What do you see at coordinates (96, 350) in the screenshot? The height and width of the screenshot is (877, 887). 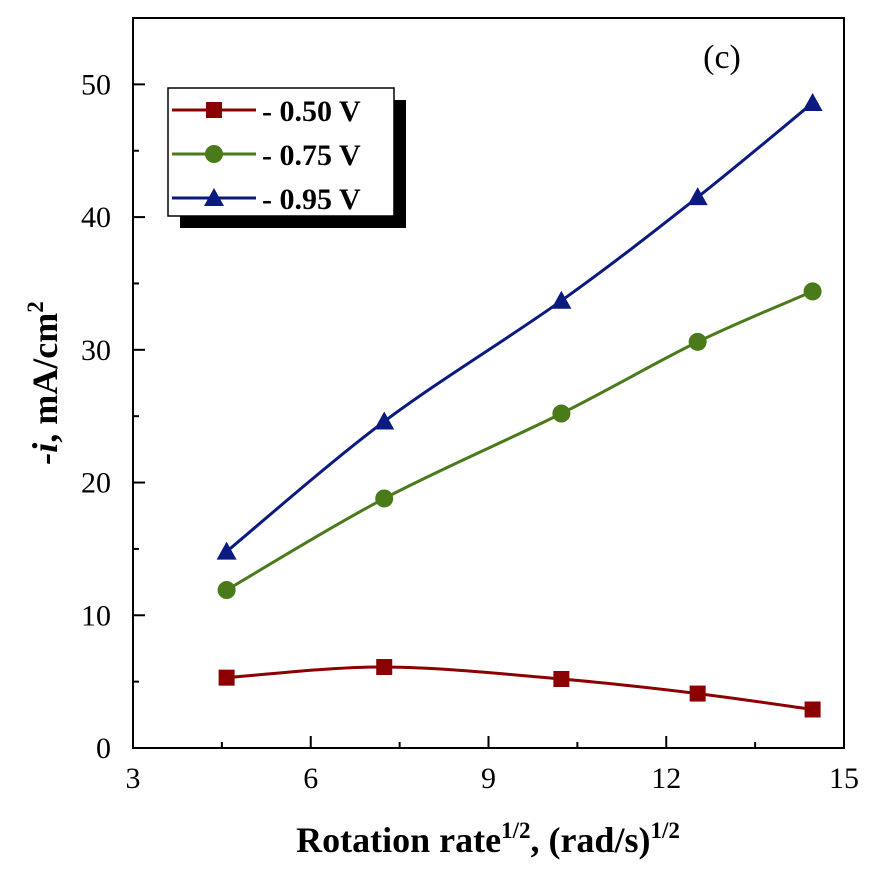 I see `y-tick-label-3: 30` at bounding box center [96, 350].